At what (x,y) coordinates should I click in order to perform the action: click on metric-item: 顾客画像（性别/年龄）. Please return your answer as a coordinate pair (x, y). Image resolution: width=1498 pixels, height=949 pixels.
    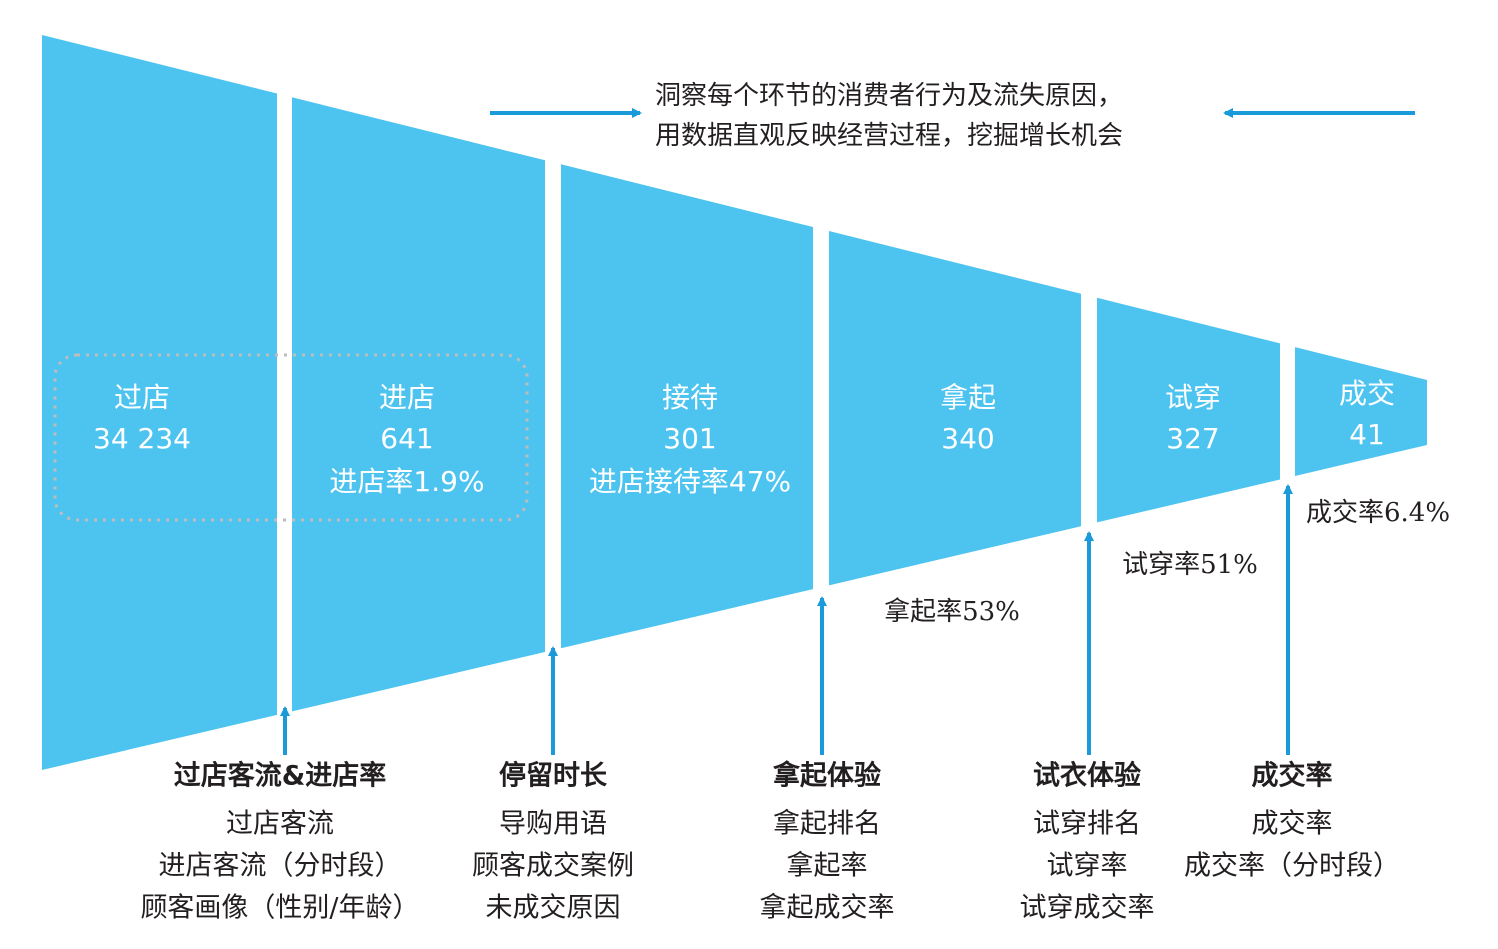
    Looking at the image, I should click on (279, 908).